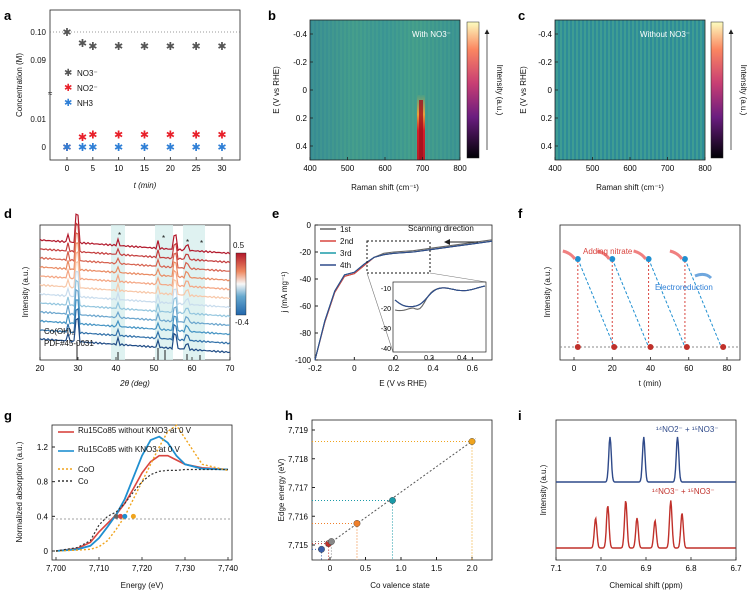 The width and height of the screenshot is (751, 602). What do you see at coordinates (668, 168) in the screenshot?
I see `c-x-tick-label: 700` at bounding box center [668, 168].